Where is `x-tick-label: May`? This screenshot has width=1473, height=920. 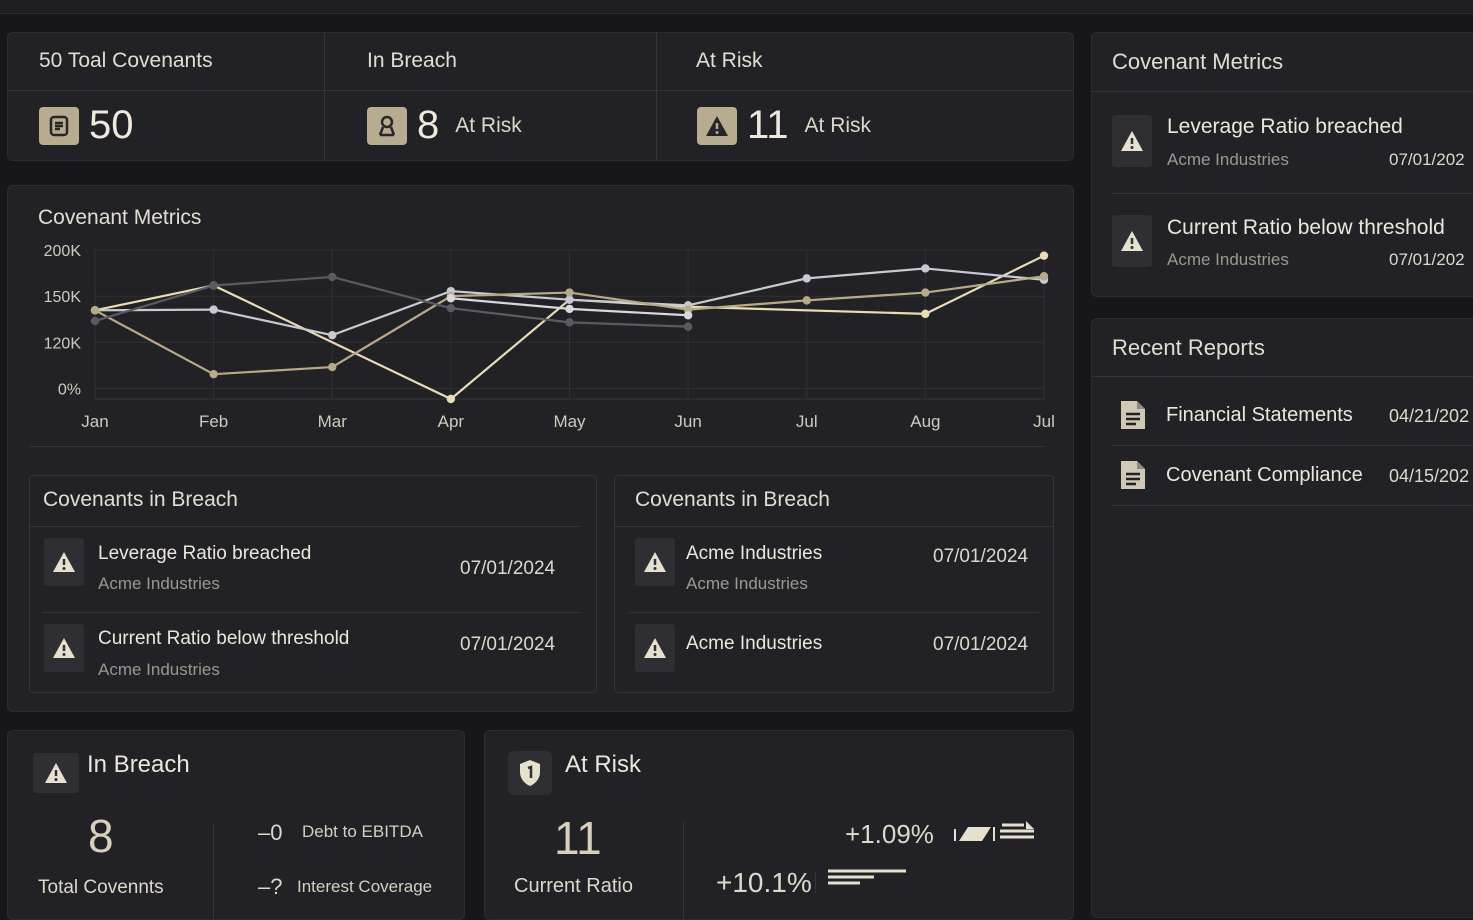 x-tick-label: May is located at coordinates (569, 421).